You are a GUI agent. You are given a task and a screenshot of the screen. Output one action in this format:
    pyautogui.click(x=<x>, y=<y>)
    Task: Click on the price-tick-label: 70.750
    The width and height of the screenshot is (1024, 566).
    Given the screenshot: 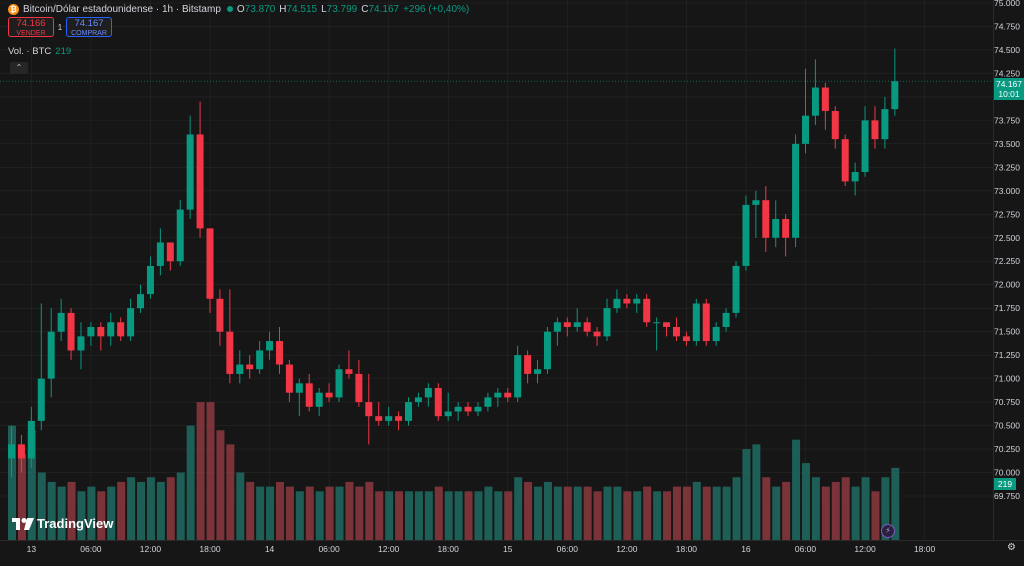 What is the action you would take?
    pyautogui.click(x=1007, y=402)
    